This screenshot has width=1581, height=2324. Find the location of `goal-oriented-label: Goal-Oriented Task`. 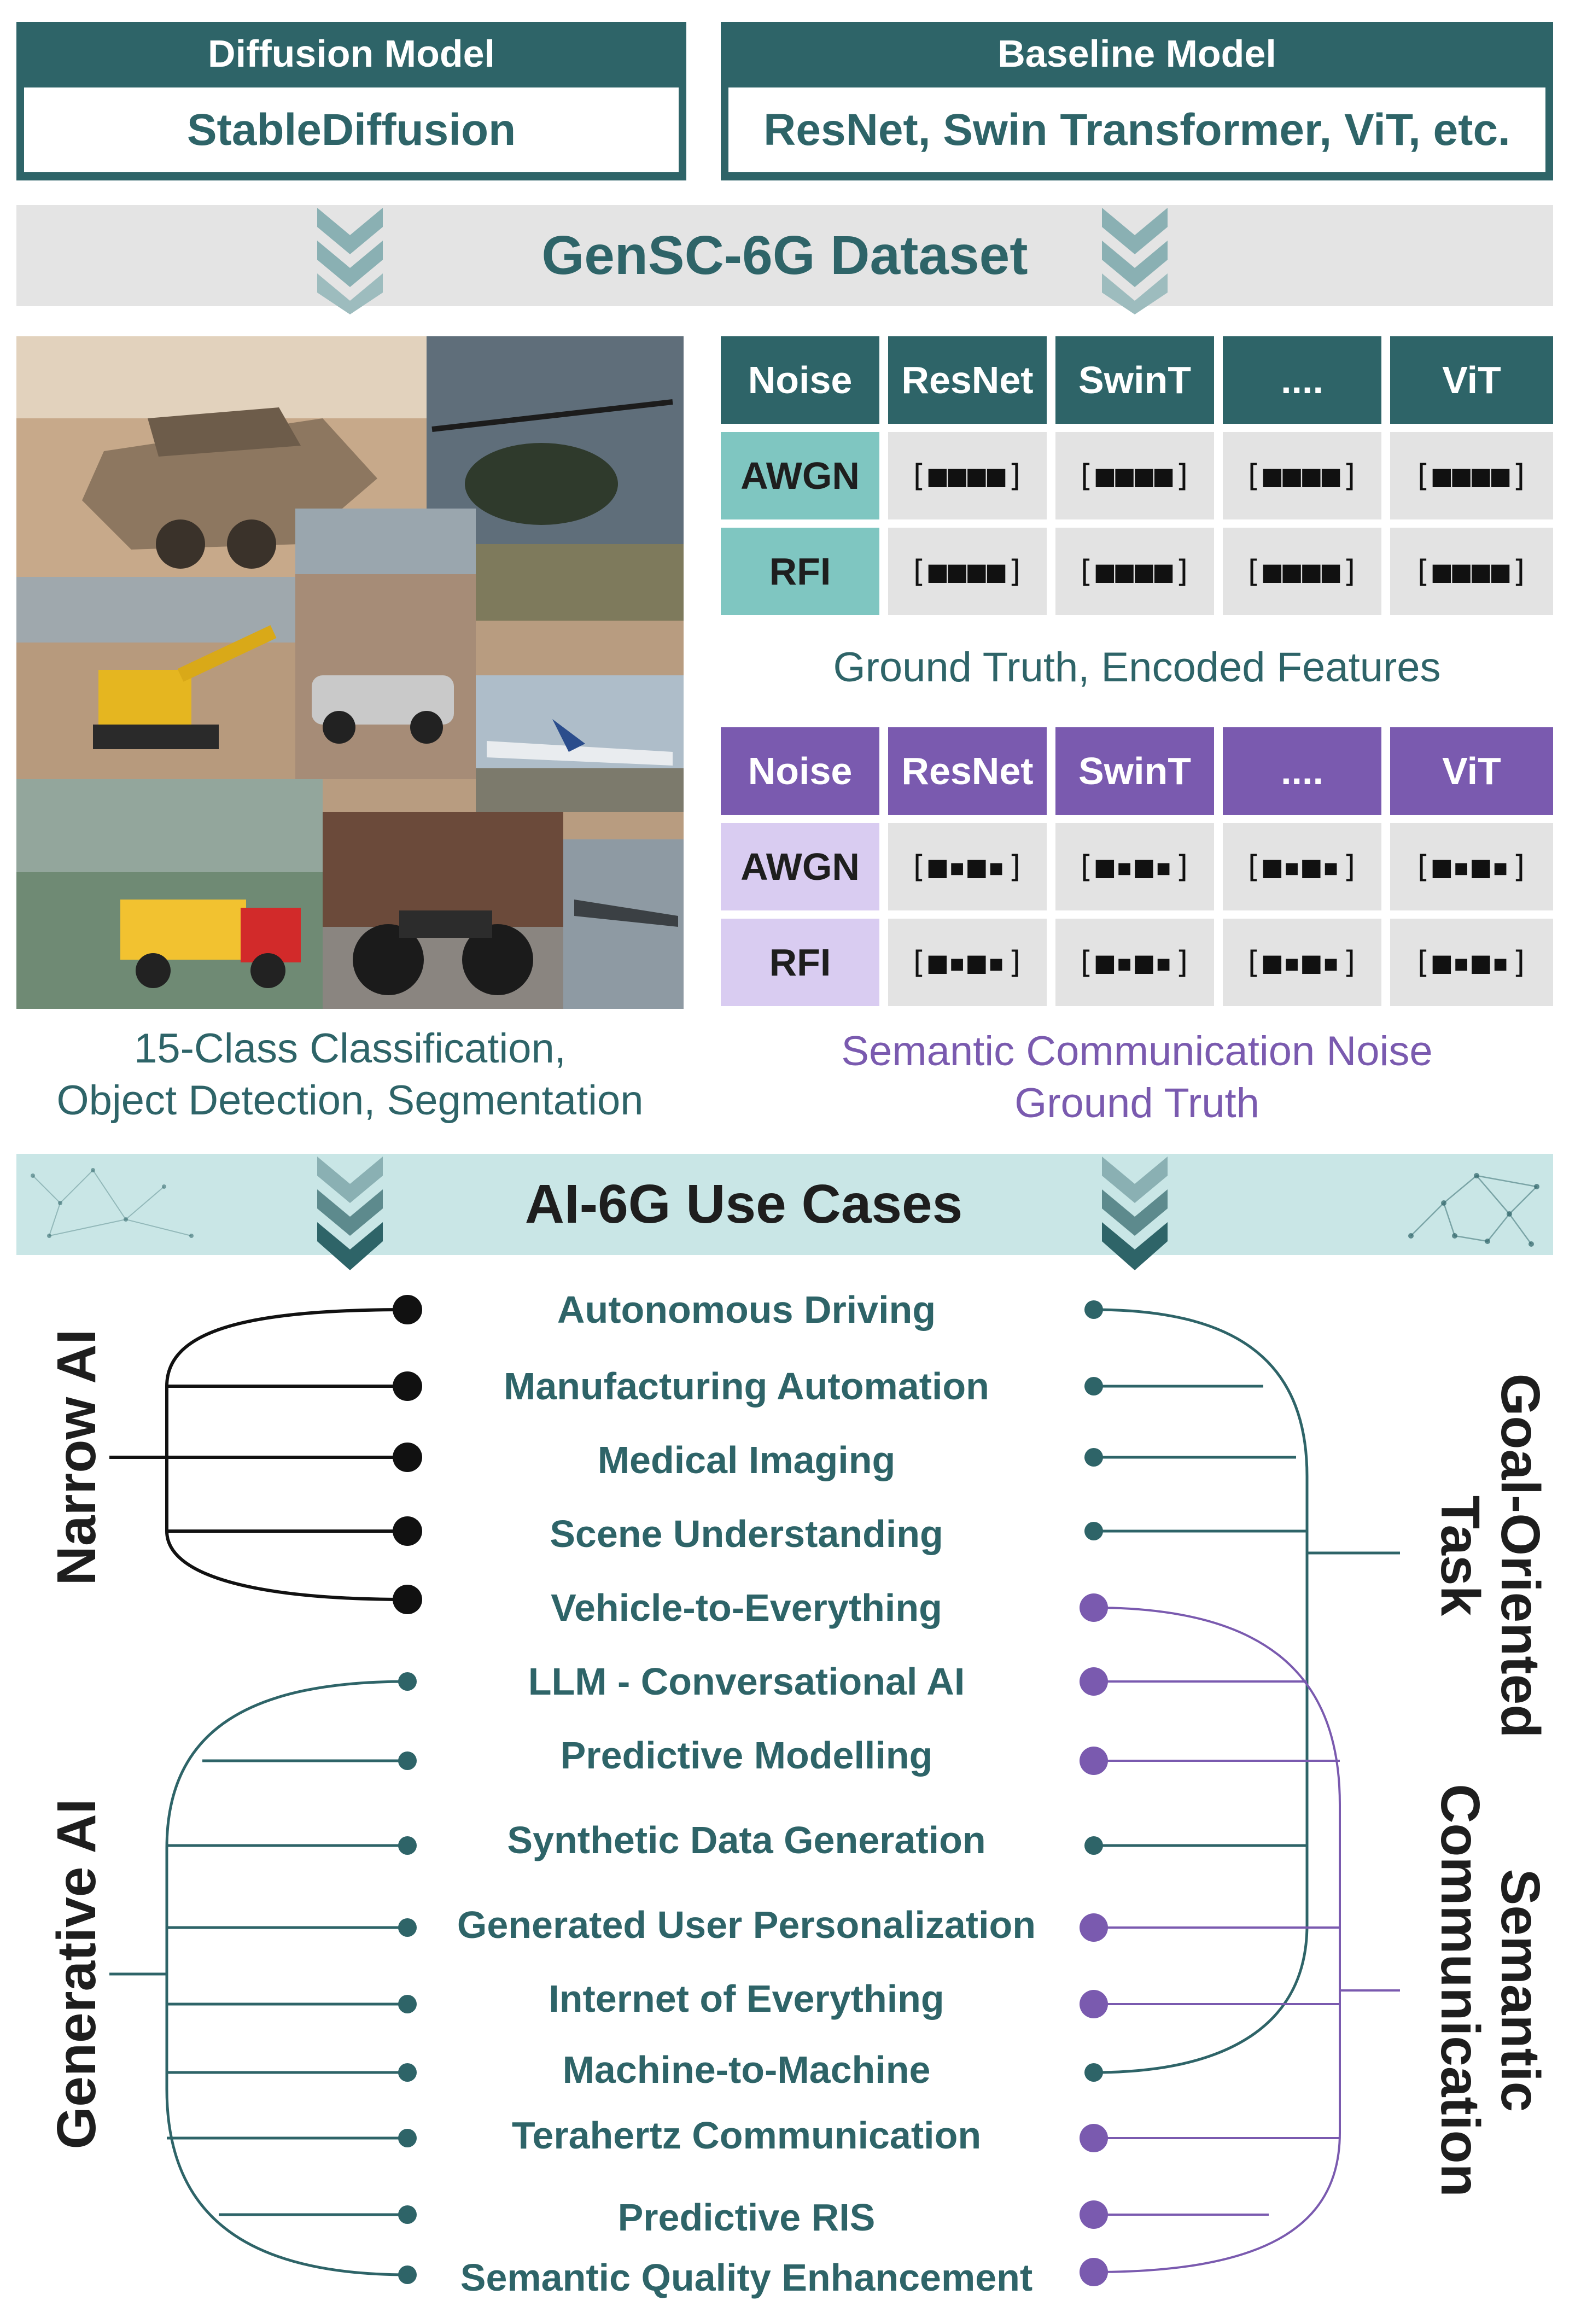

goal-oriented-label: Goal-Oriented Task is located at coordinates (1488, 1555).